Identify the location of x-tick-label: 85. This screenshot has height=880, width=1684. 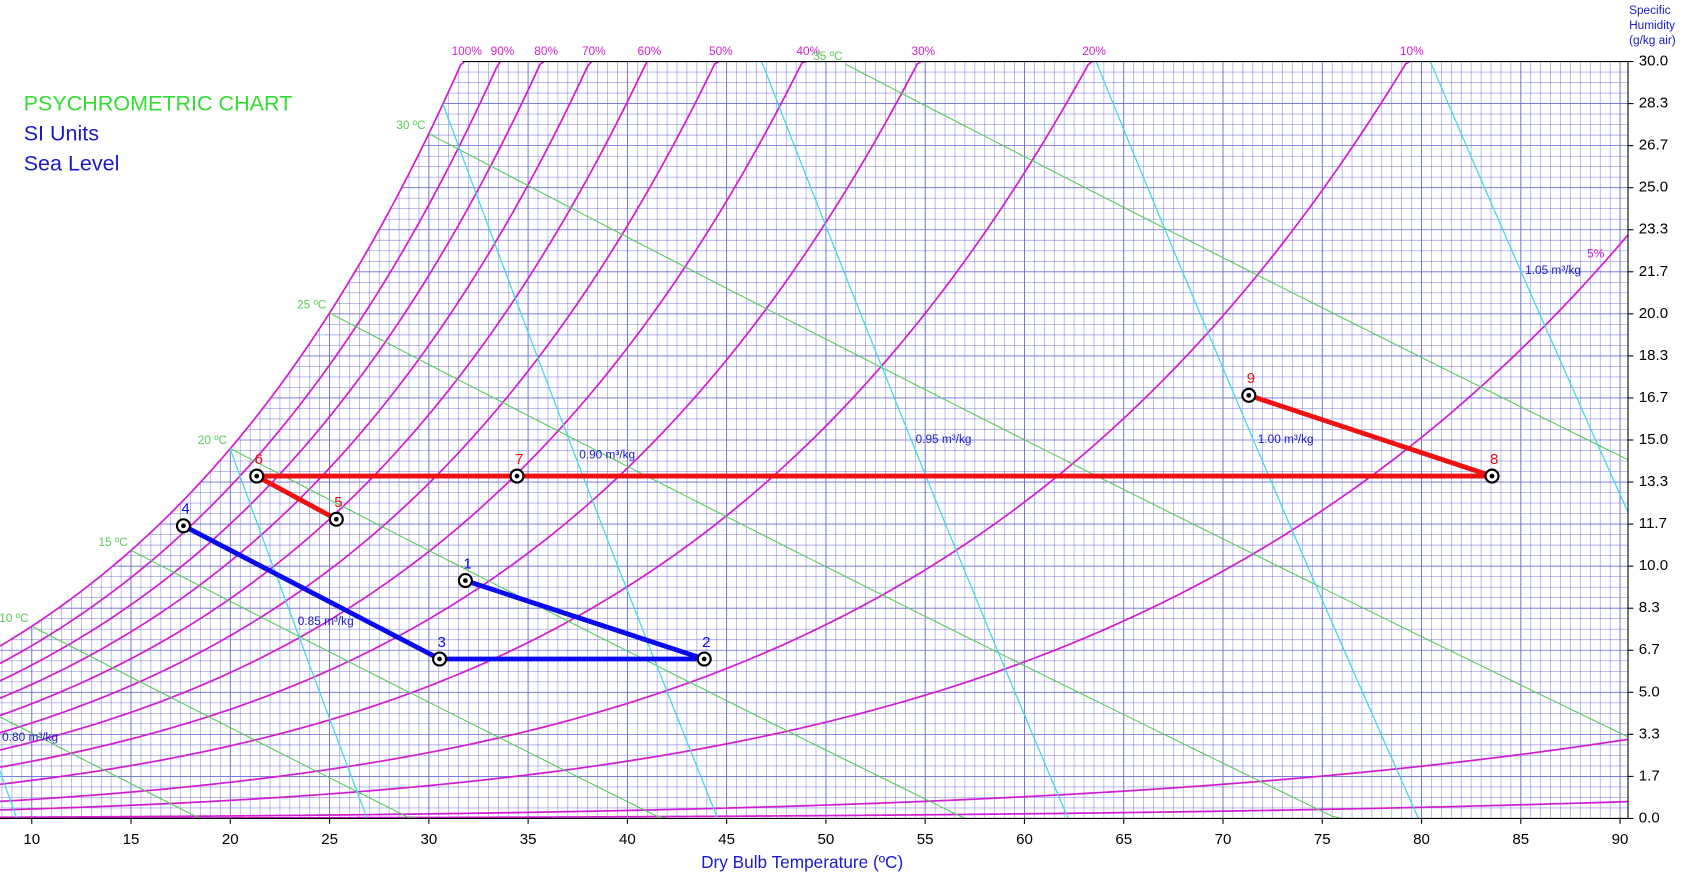
(1520, 839).